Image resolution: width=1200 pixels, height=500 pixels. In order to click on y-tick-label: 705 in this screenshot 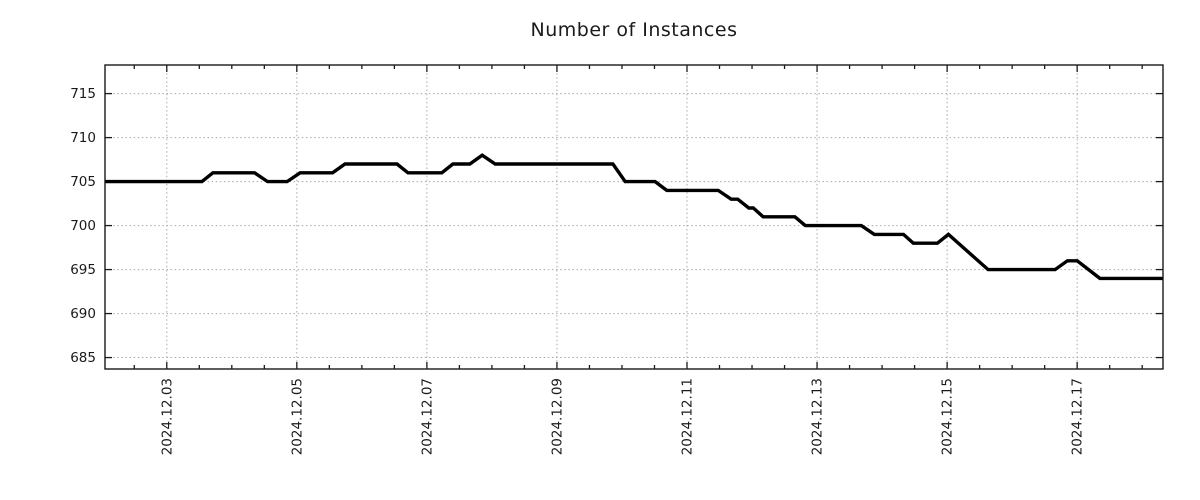, I will do `click(83, 182)`.